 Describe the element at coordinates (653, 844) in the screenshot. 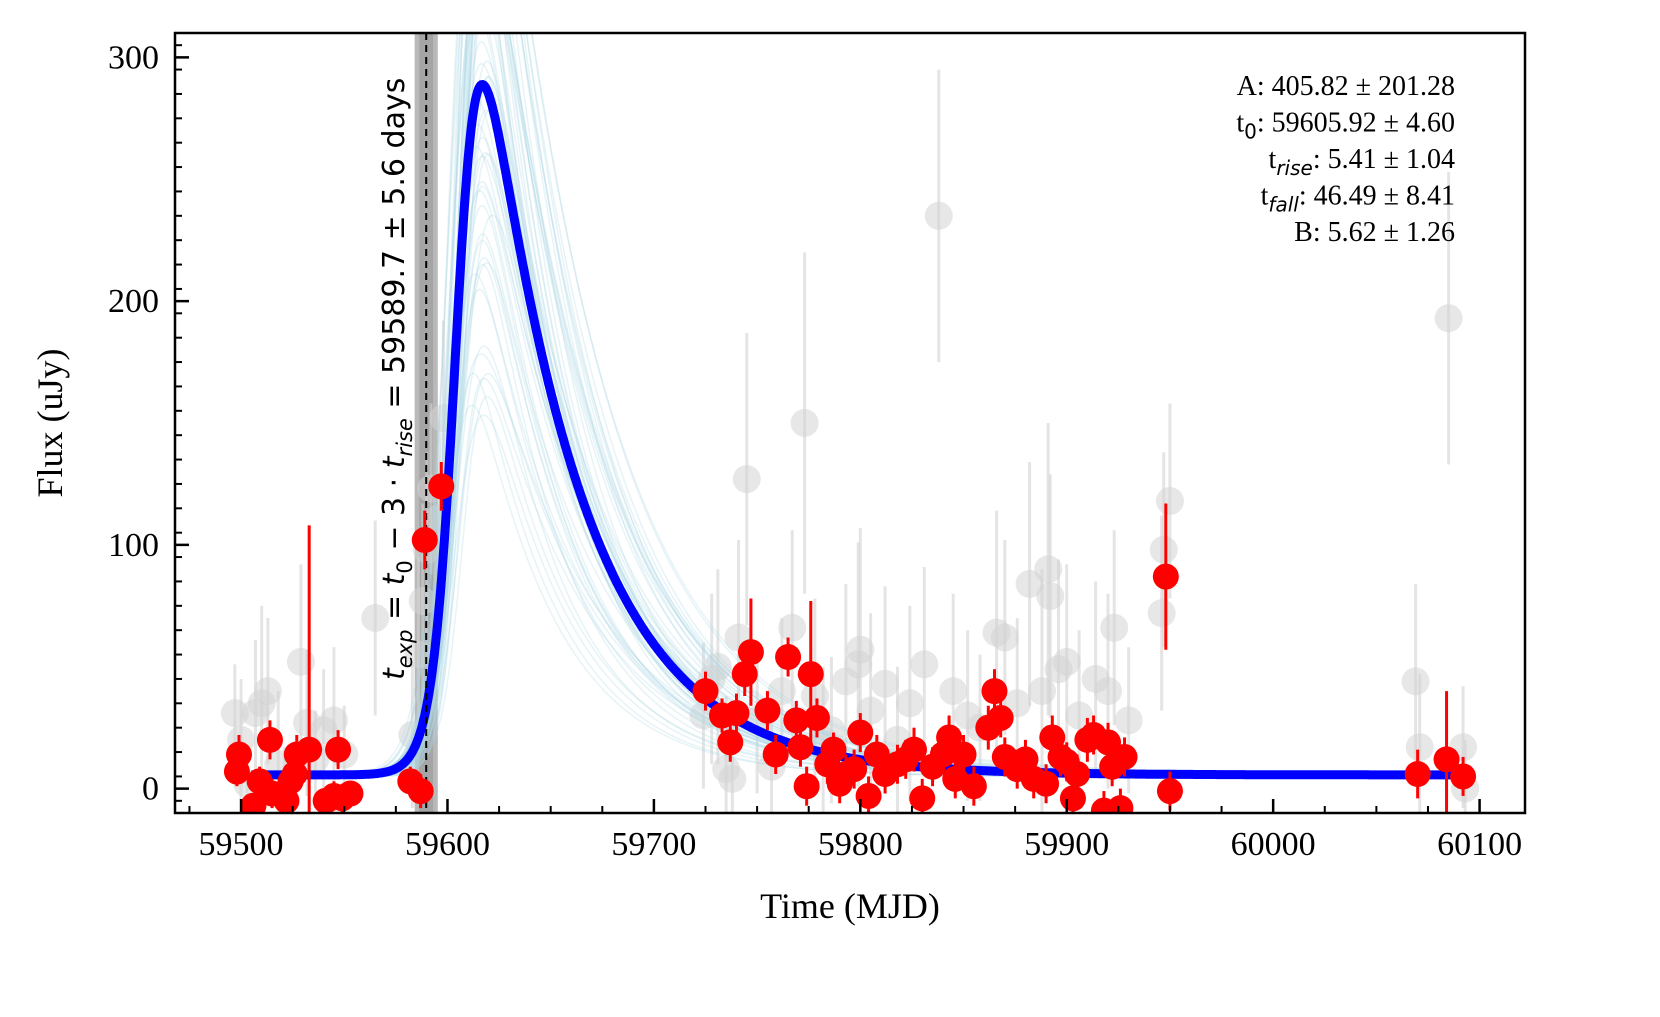

I see `x-tick-label: 59700` at that location.